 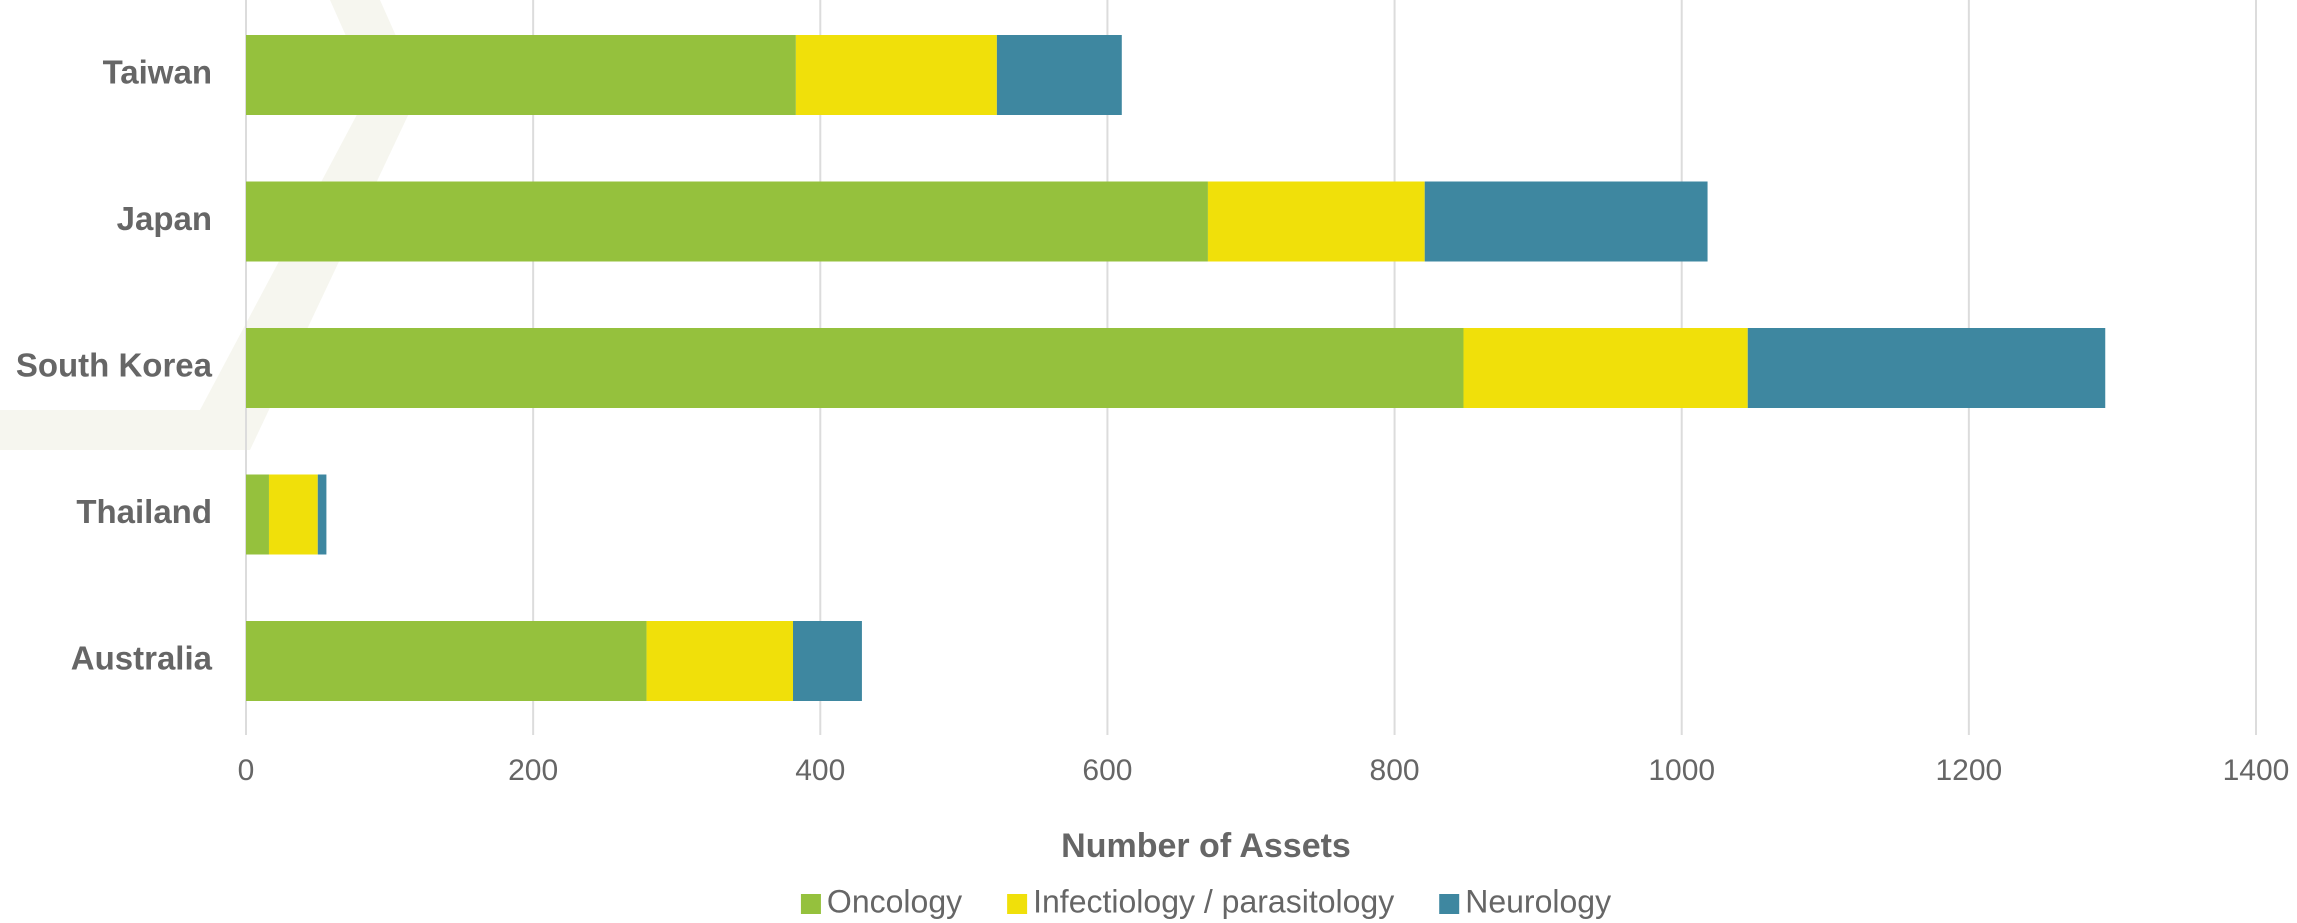 What do you see at coordinates (157, 72) in the screenshot?
I see `y-tick-label: Taiwan` at bounding box center [157, 72].